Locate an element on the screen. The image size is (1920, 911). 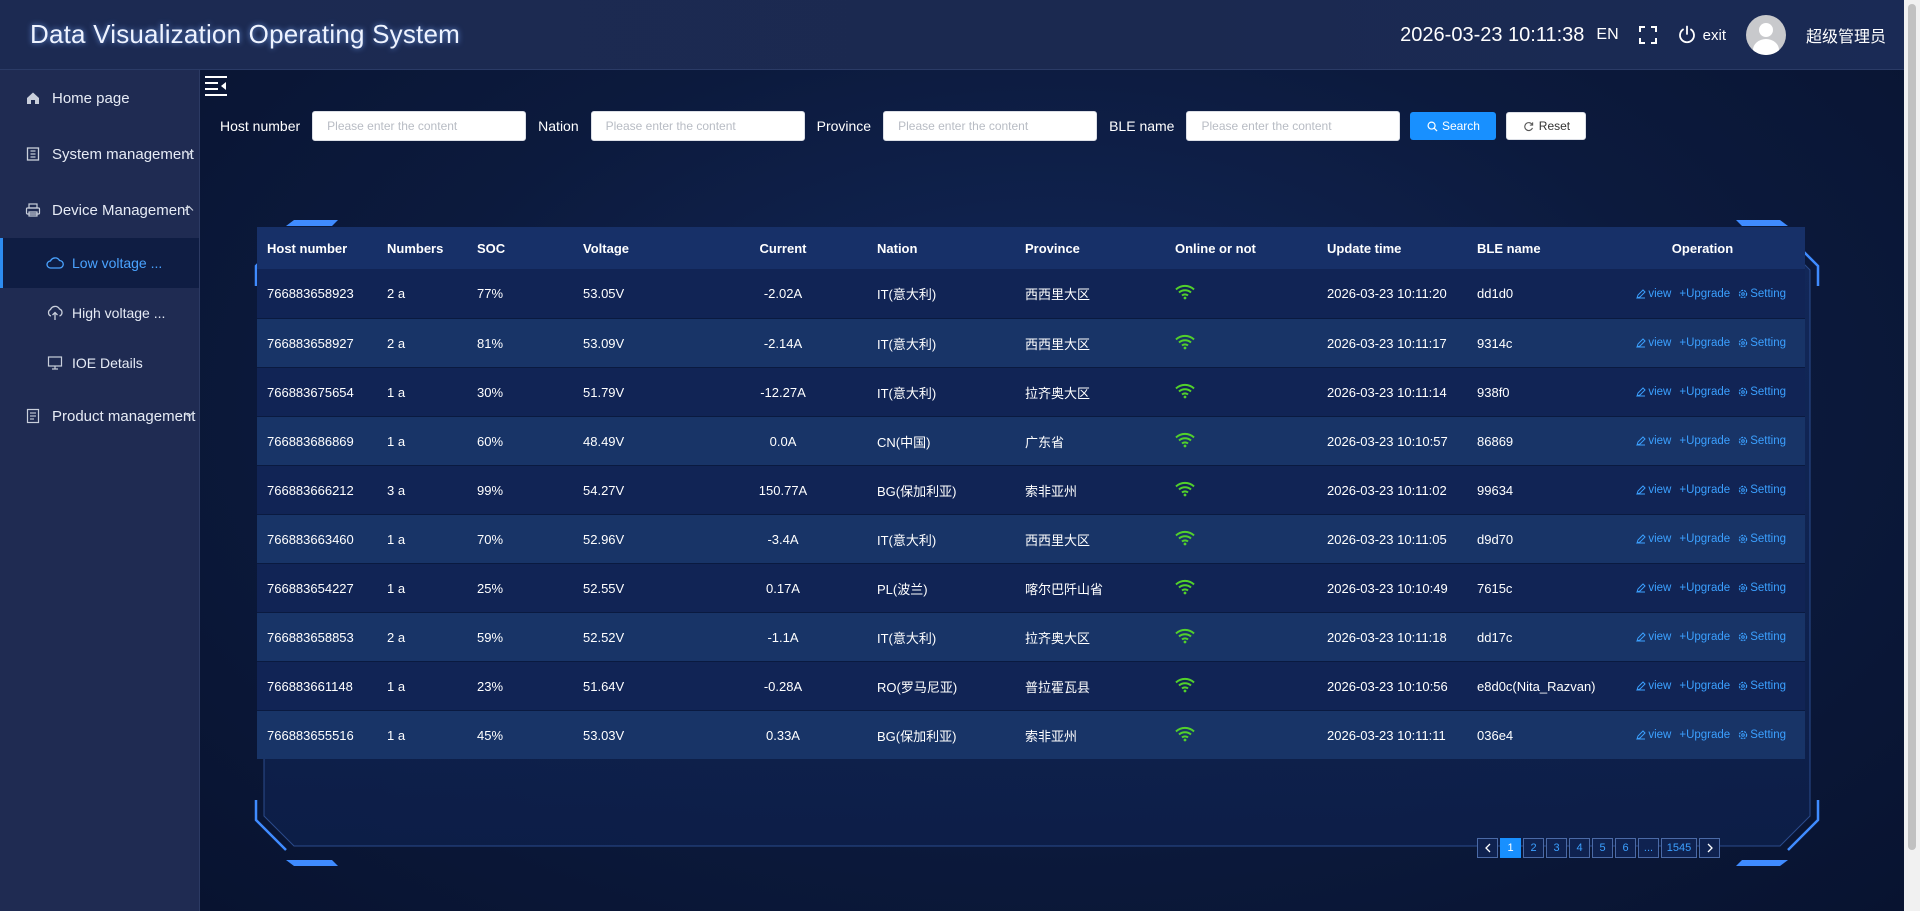
cell-voltage: 53.03V is located at coordinates (604, 735).